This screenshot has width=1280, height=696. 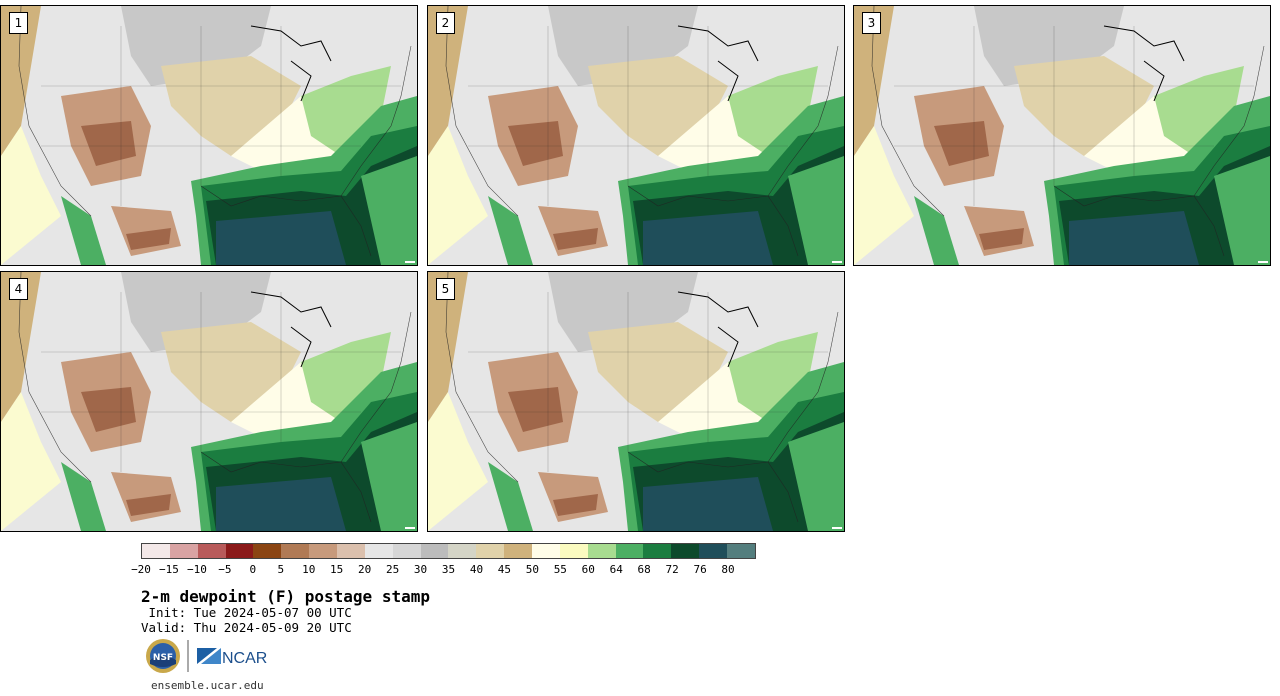 What do you see at coordinates (504, 569) in the screenshot?
I see `colorbar-tick-label: 45` at bounding box center [504, 569].